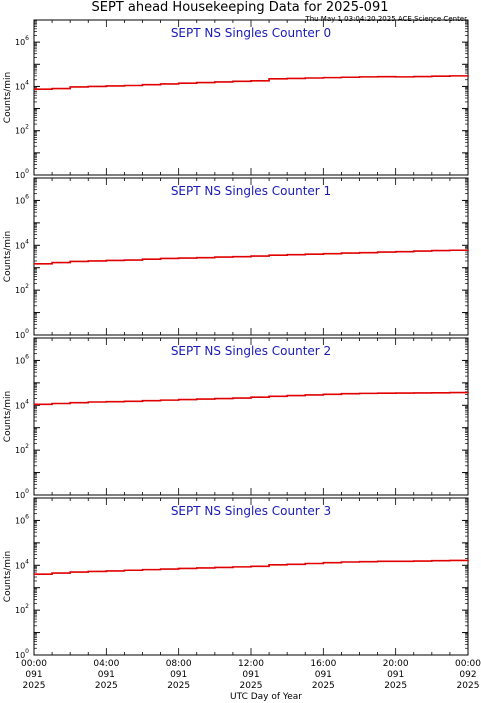 The image size is (481, 703). What do you see at coordinates (251, 511) in the screenshot?
I see `panel-title: SEPT NS Singles Counter 3` at bounding box center [251, 511].